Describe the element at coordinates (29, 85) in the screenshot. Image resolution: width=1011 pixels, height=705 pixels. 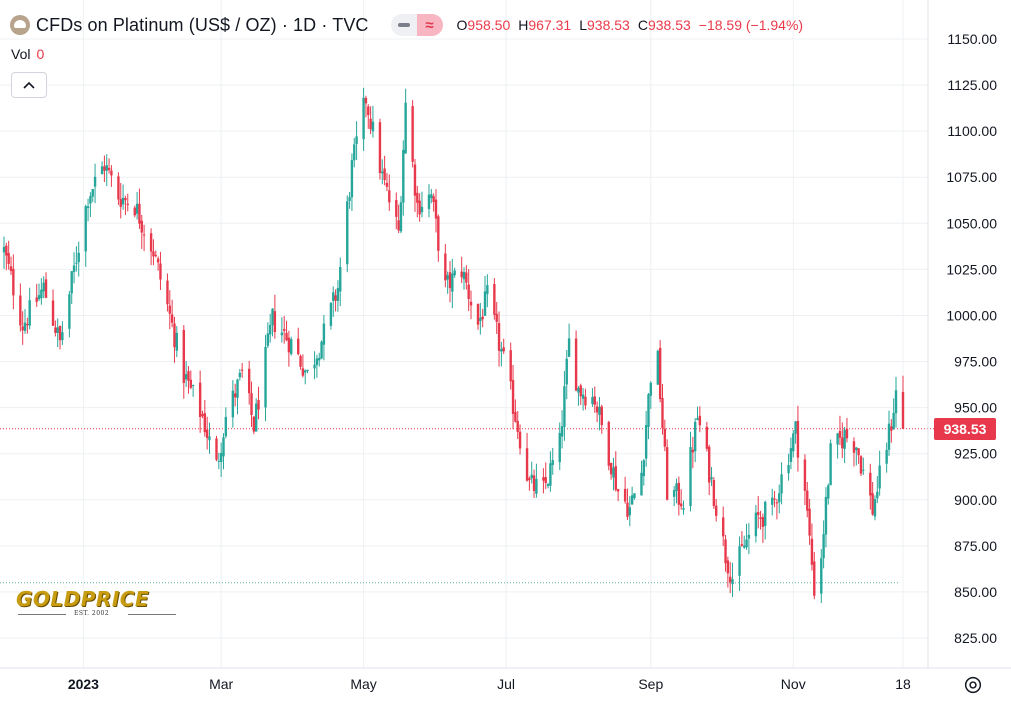
I see `collapse-legend-button` at that location.